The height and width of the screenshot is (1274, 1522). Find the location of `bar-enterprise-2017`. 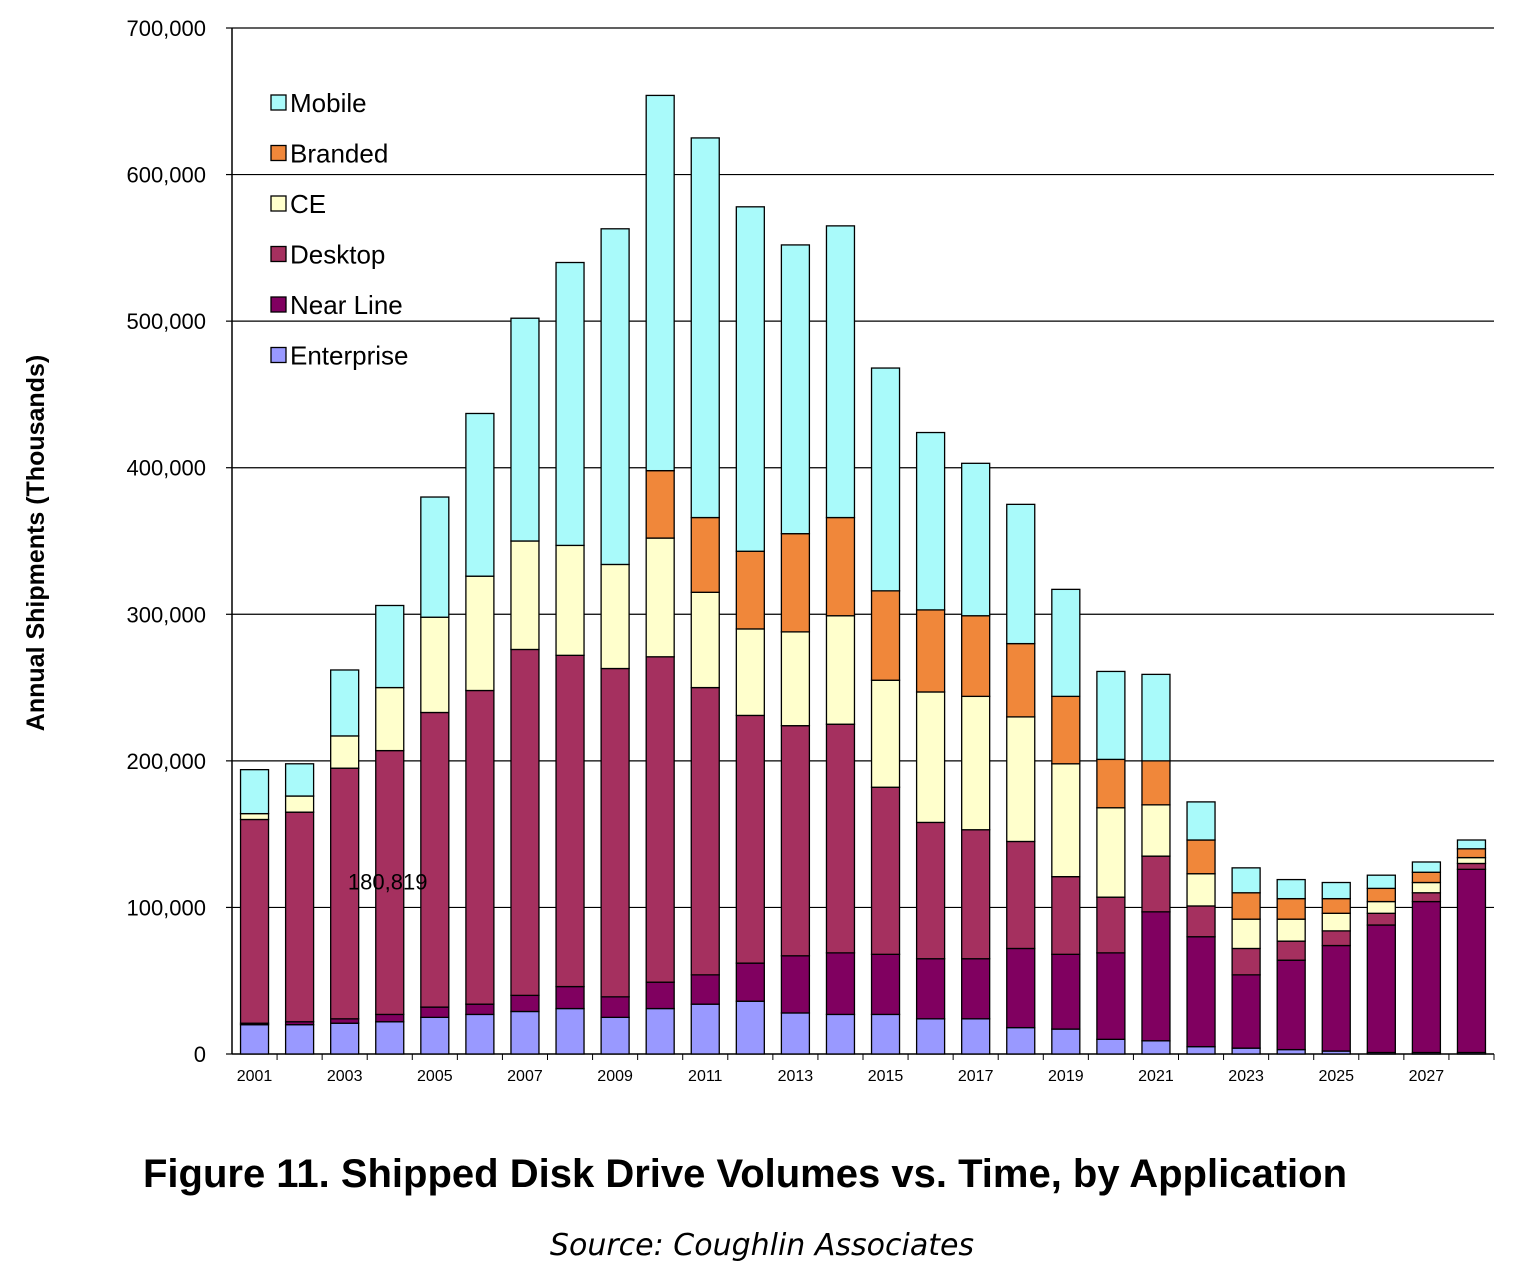

bar-enterprise-2017 is located at coordinates (976, 1036).